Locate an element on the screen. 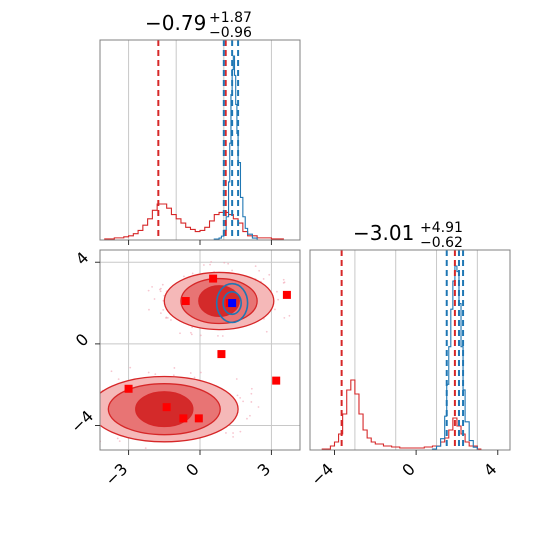 This screenshot has height=550, width=550. y-ticks: −4 0 4 is located at coordinates (83, 342).